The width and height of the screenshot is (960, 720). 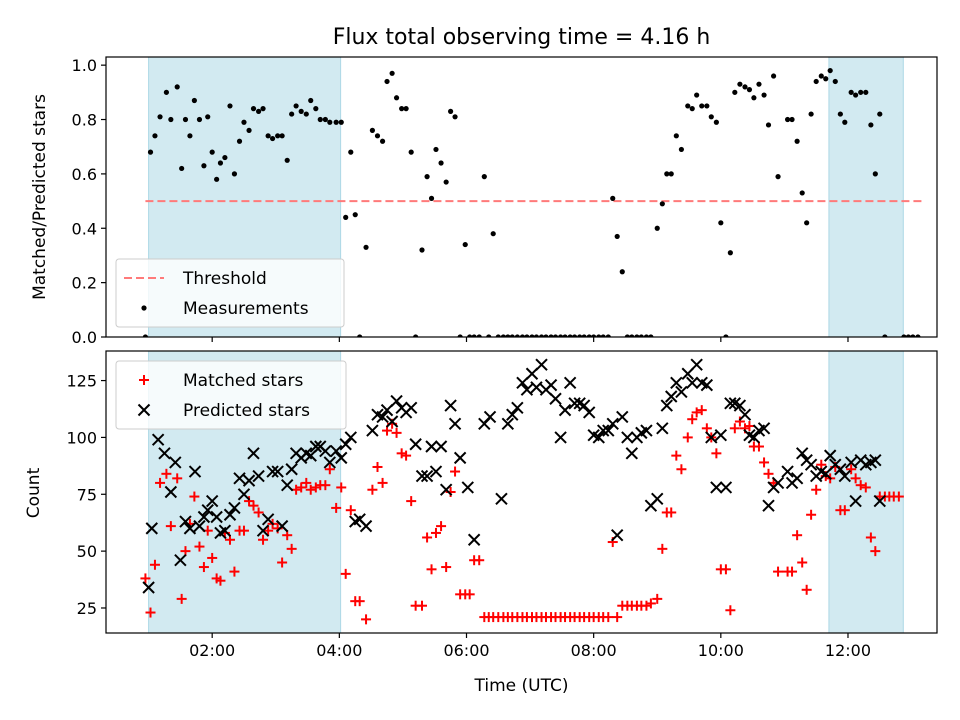 What do you see at coordinates (84, 337) in the screenshot?
I see `y-tick-label: 0.0` at bounding box center [84, 337].